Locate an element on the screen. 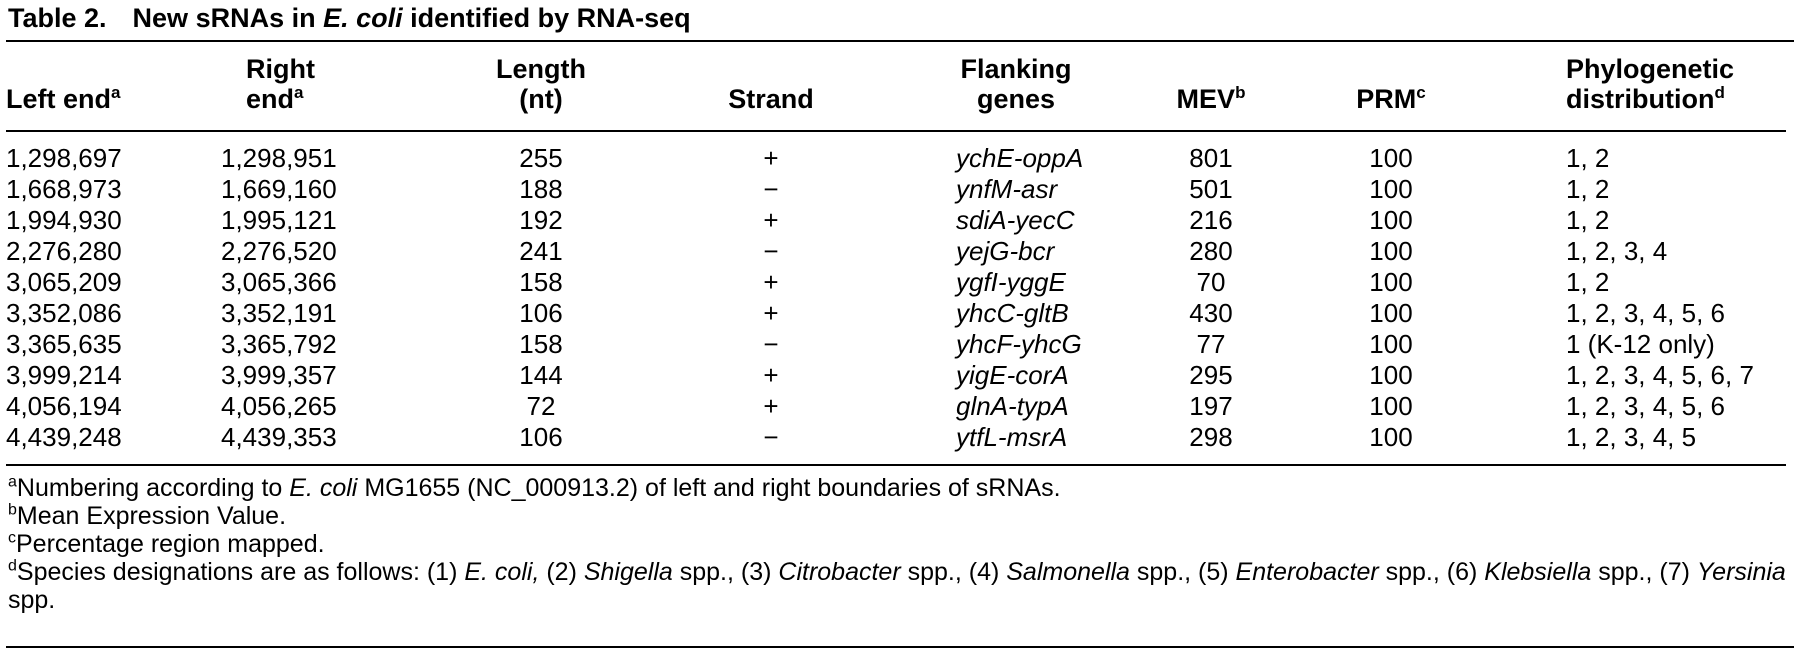 This screenshot has height=654, width=1800. text-run: New sRNAs in is located at coordinates (228, 18).